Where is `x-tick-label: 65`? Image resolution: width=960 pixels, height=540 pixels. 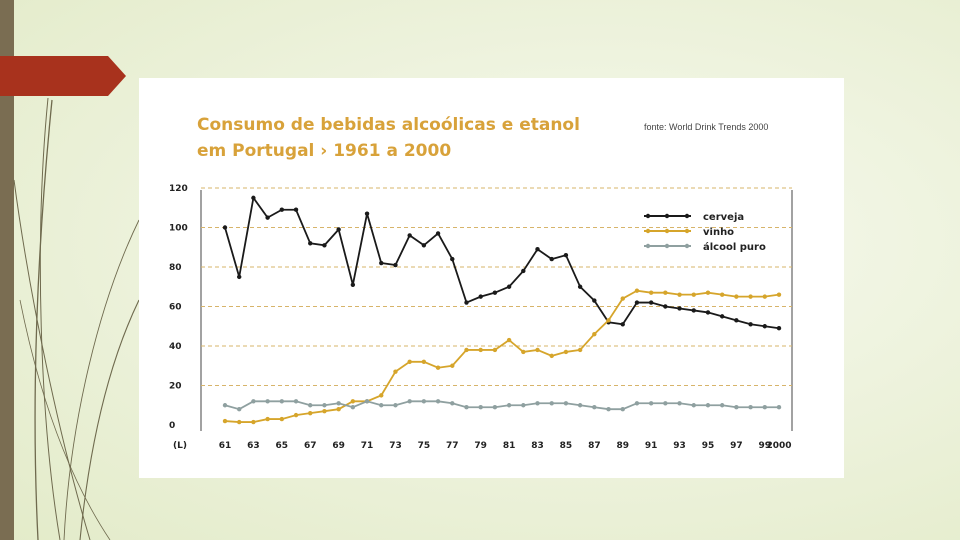
x-tick-label: 65 is located at coordinates (282, 446).